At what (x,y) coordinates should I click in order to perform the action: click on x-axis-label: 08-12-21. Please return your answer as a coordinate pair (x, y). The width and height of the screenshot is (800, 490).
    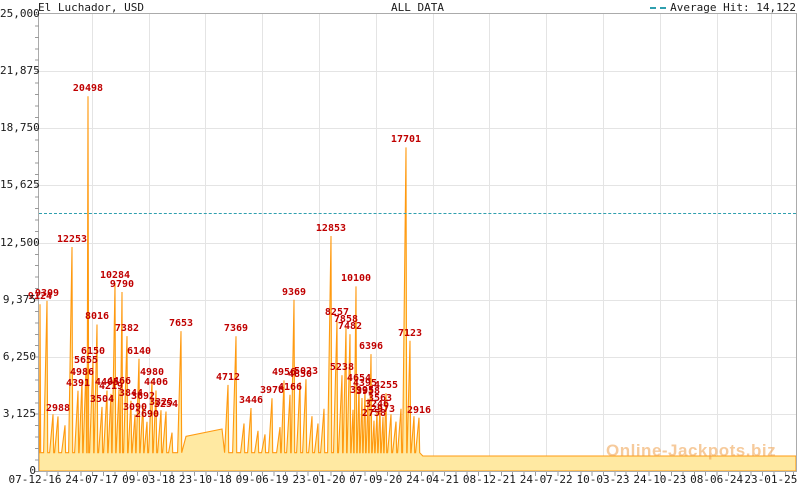
    Looking at the image, I should click on (489, 479).